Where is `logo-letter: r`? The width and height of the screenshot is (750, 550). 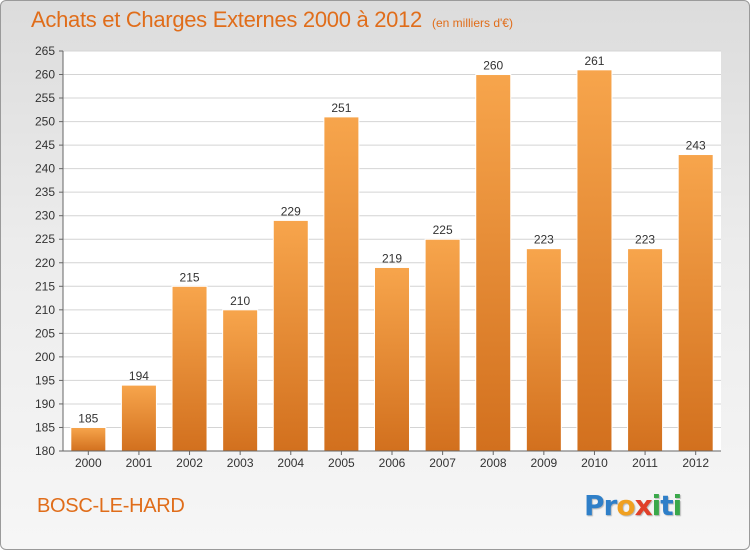 logo-letter: r is located at coordinates (610, 505).